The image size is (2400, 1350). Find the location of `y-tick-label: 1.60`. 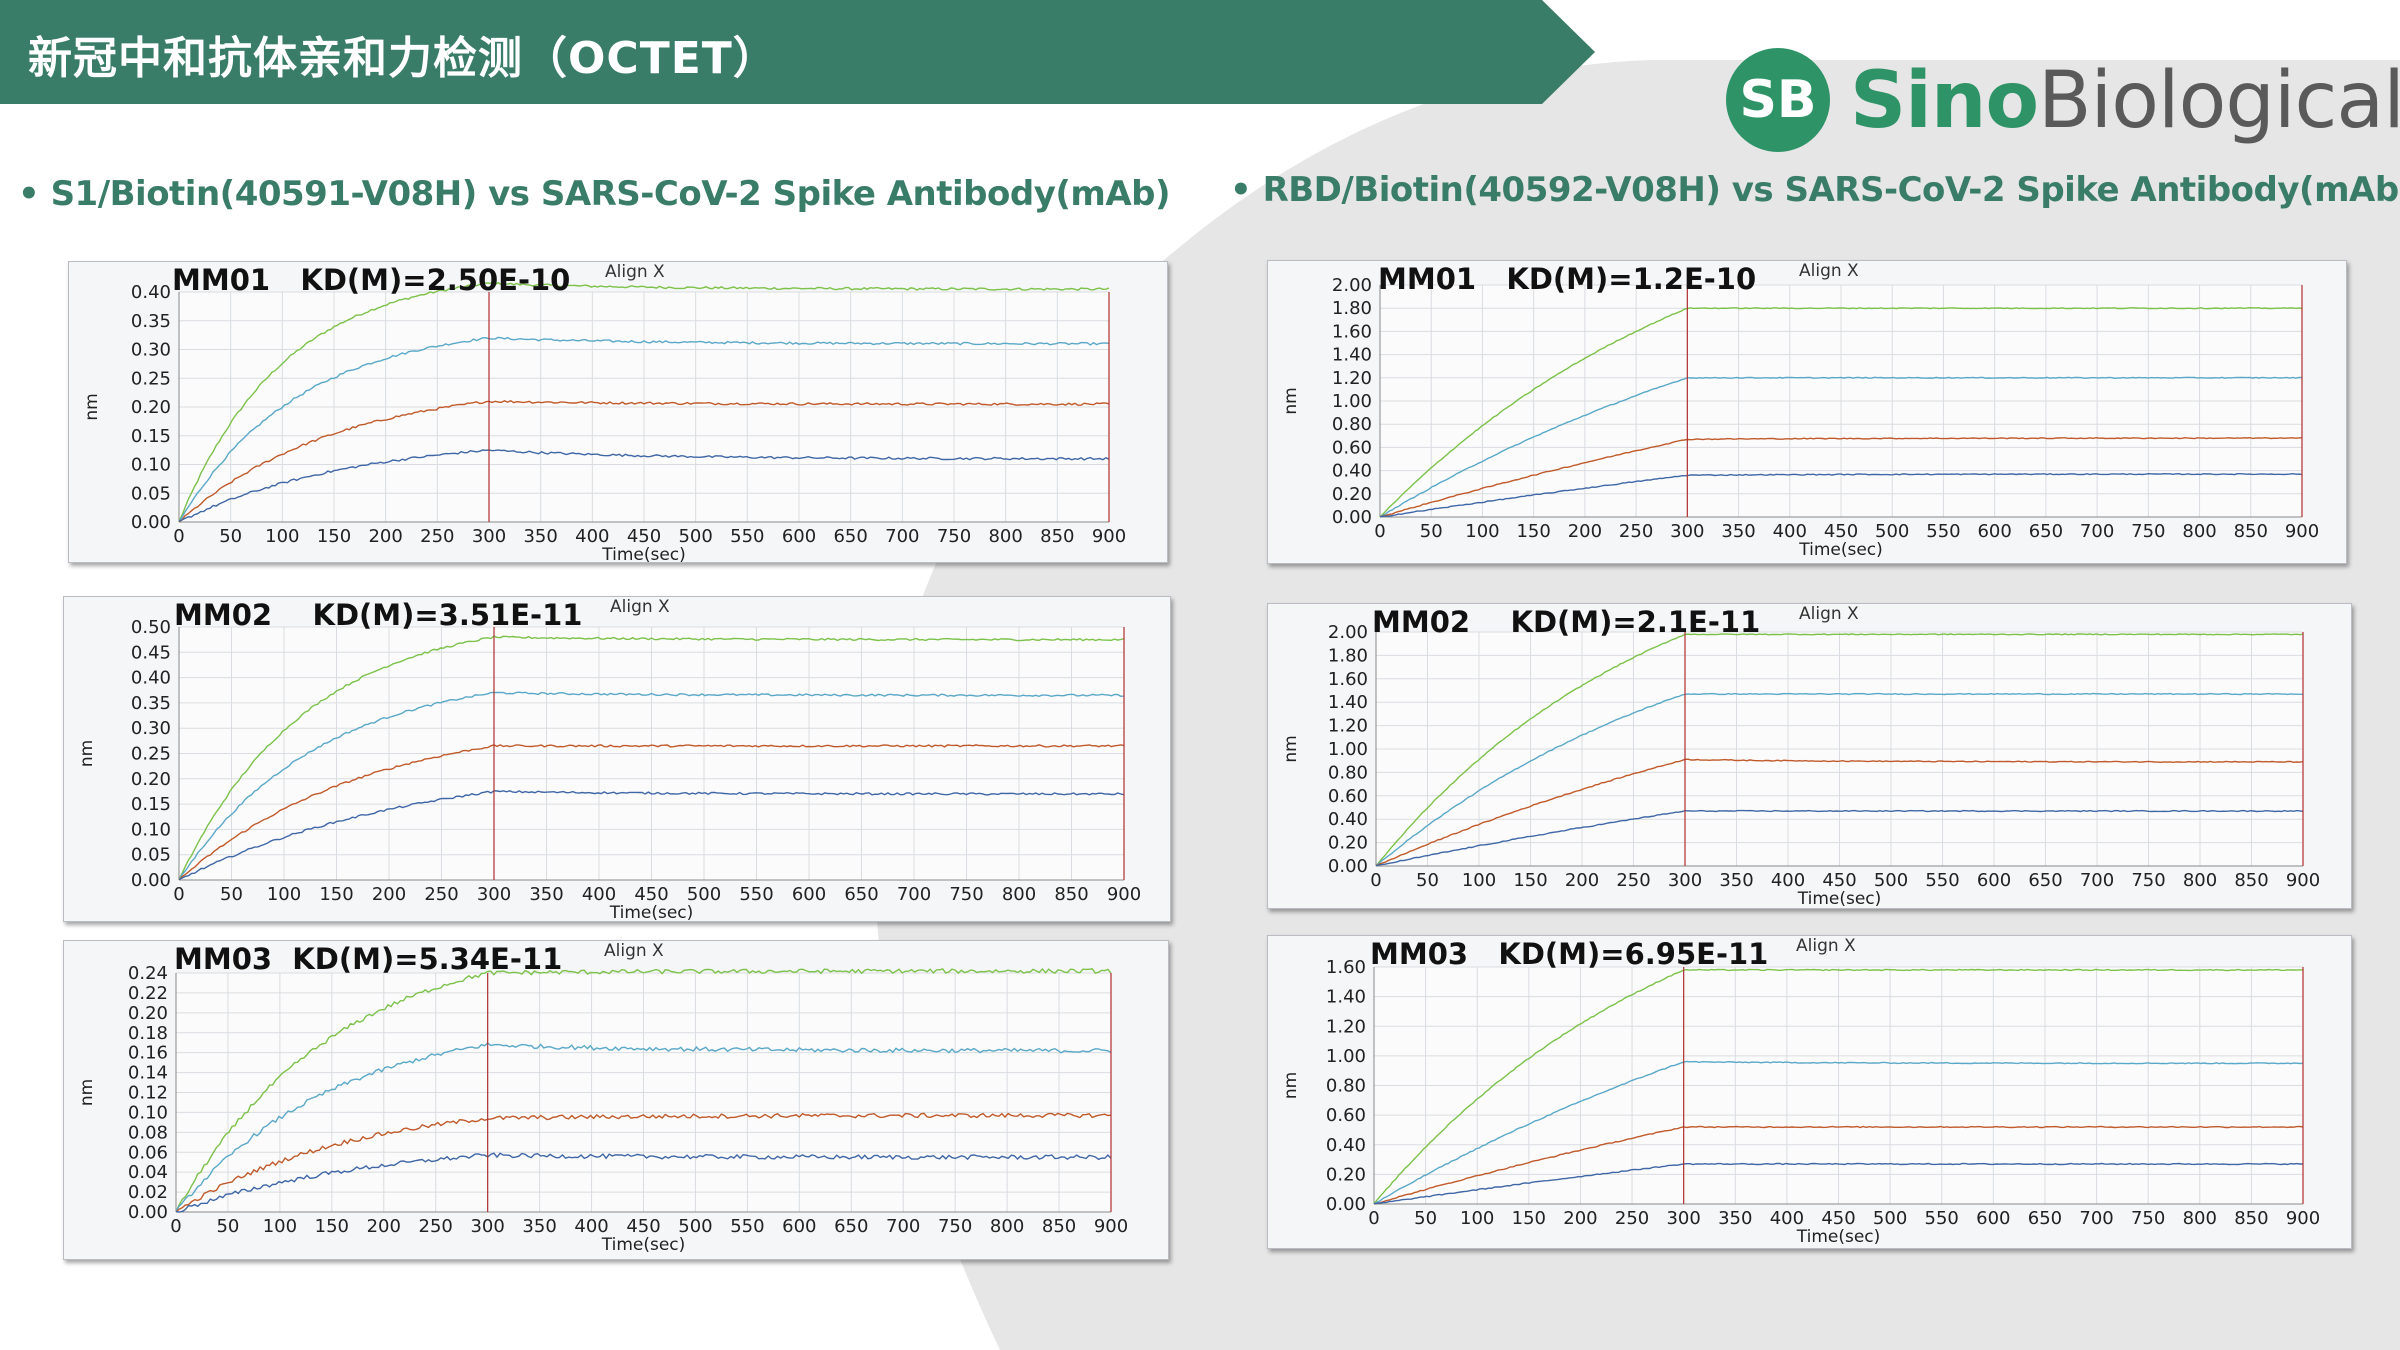

y-tick-label: 1.60 is located at coordinates (1348, 679).